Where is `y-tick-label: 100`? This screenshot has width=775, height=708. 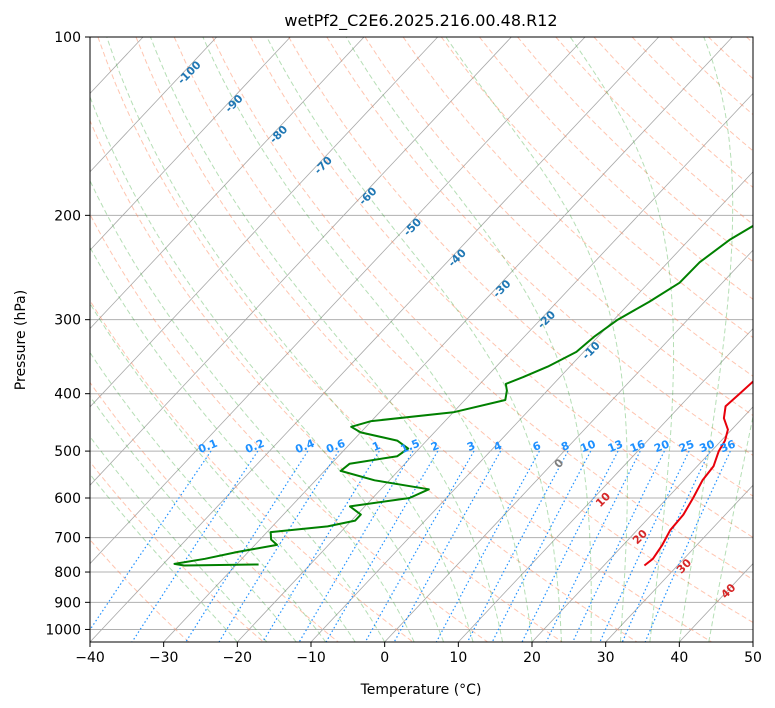
y-tick-label: 100 is located at coordinates (67, 38).